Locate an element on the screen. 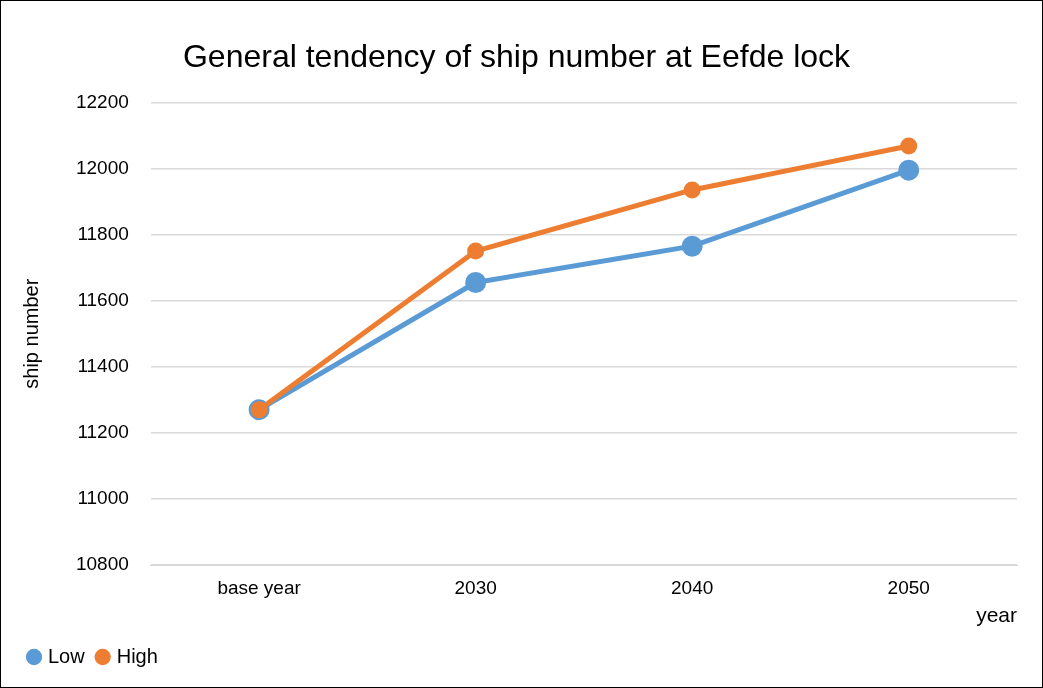 This screenshot has height=688, width=1043. y-tick-label: 11800 is located at coordinates (103, 233).